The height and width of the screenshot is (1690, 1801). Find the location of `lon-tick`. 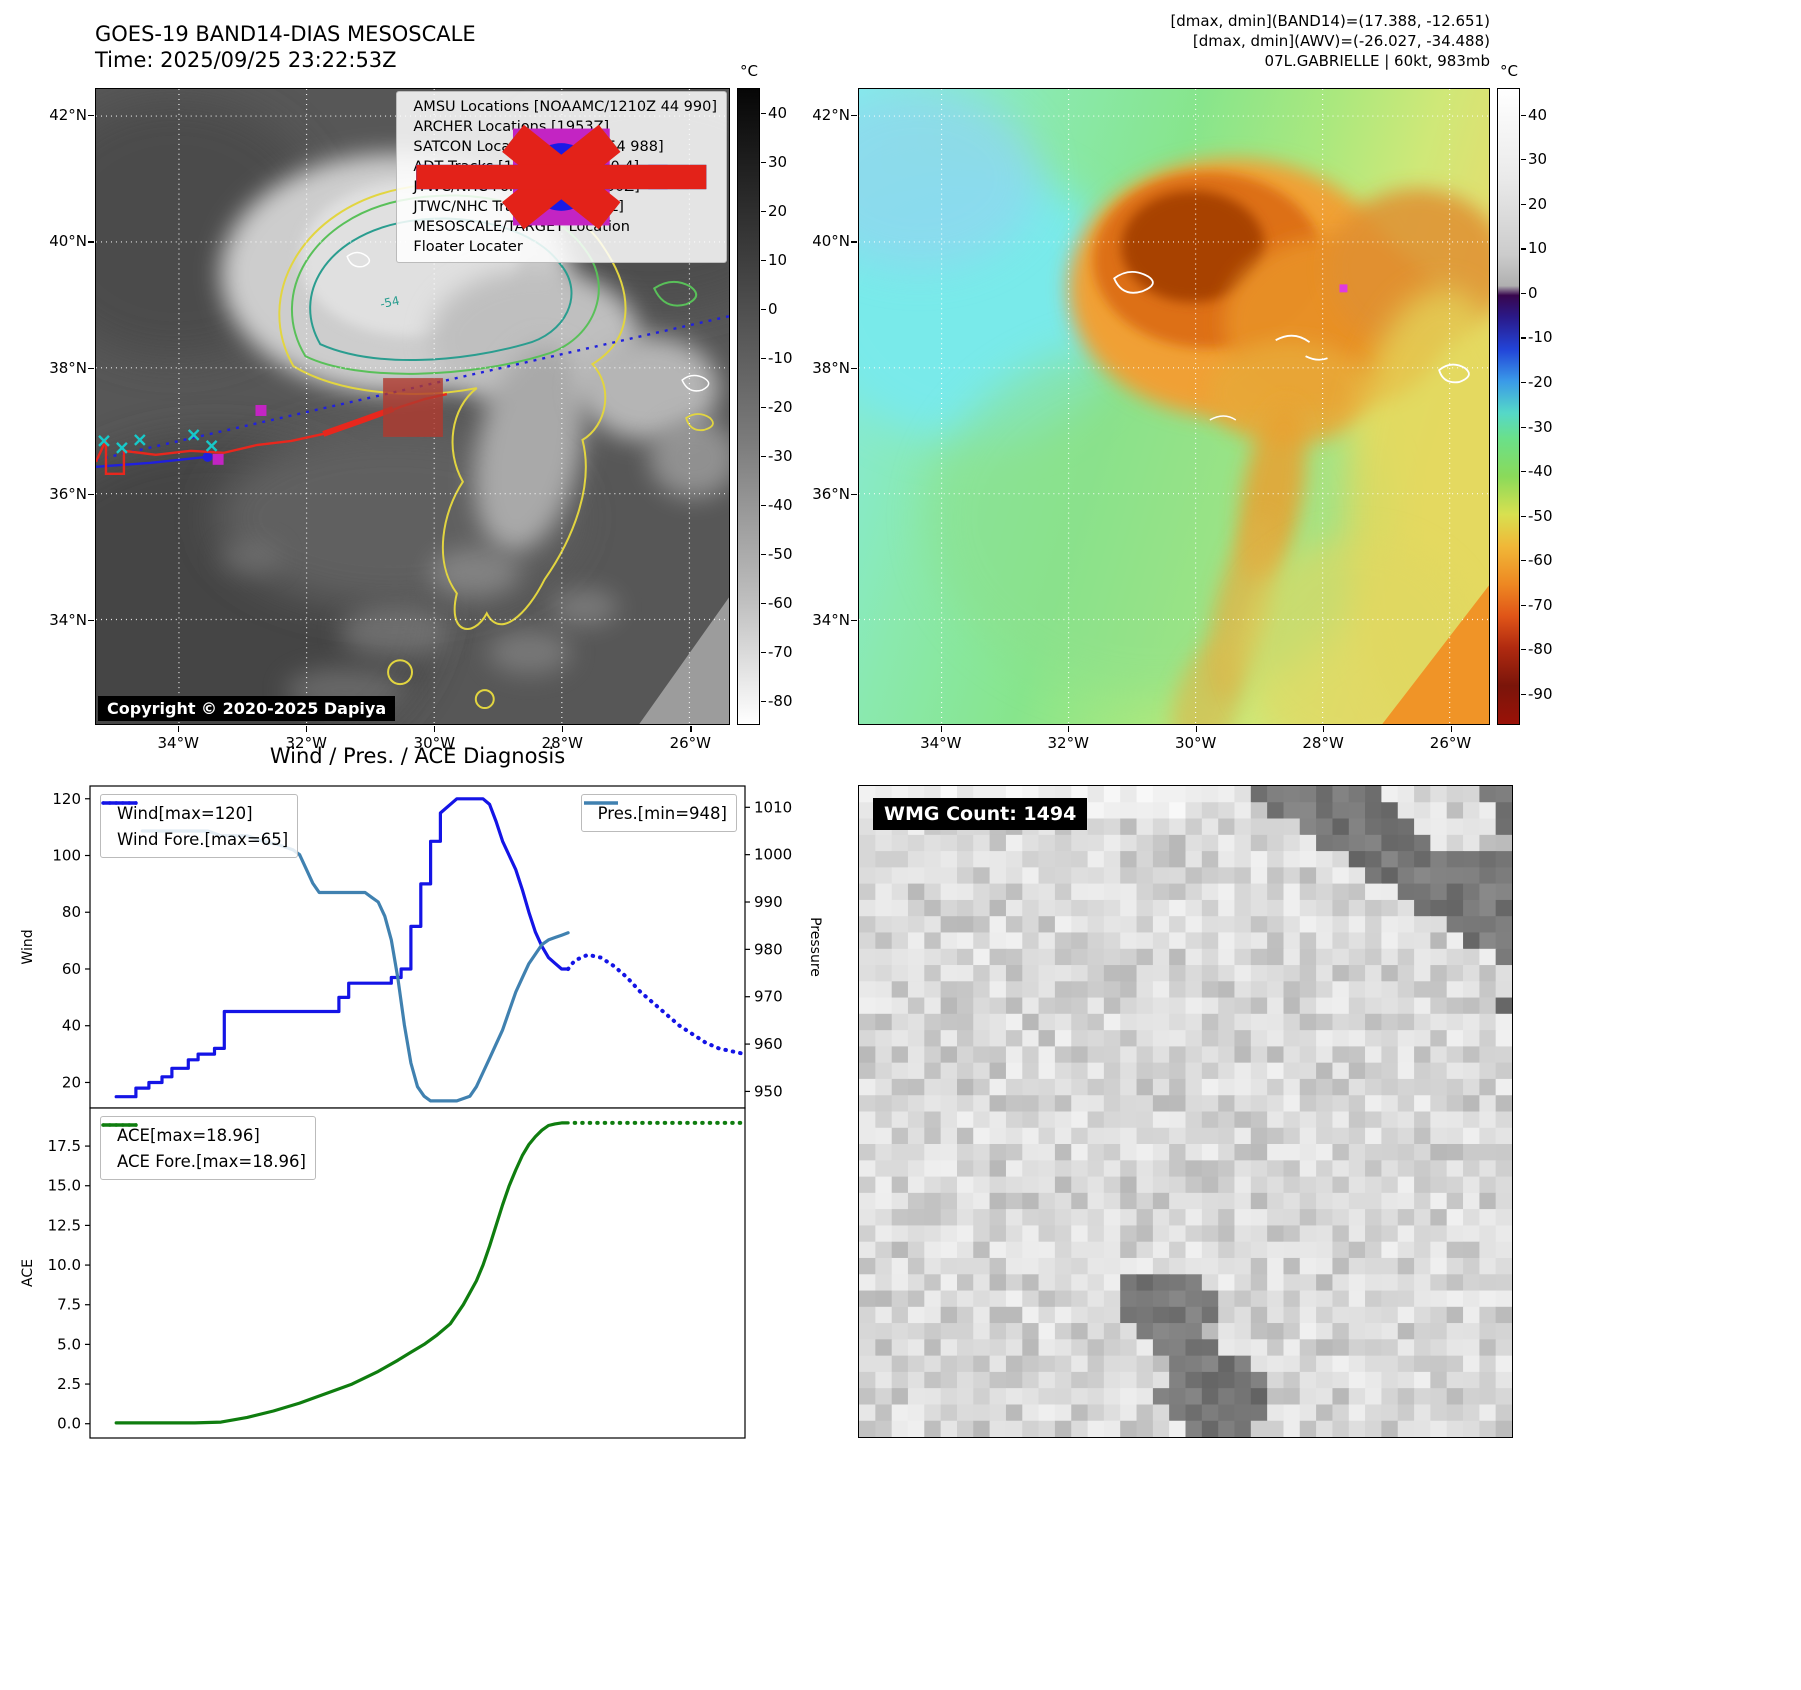

lon-tick is located at coordinates (1324, 729).